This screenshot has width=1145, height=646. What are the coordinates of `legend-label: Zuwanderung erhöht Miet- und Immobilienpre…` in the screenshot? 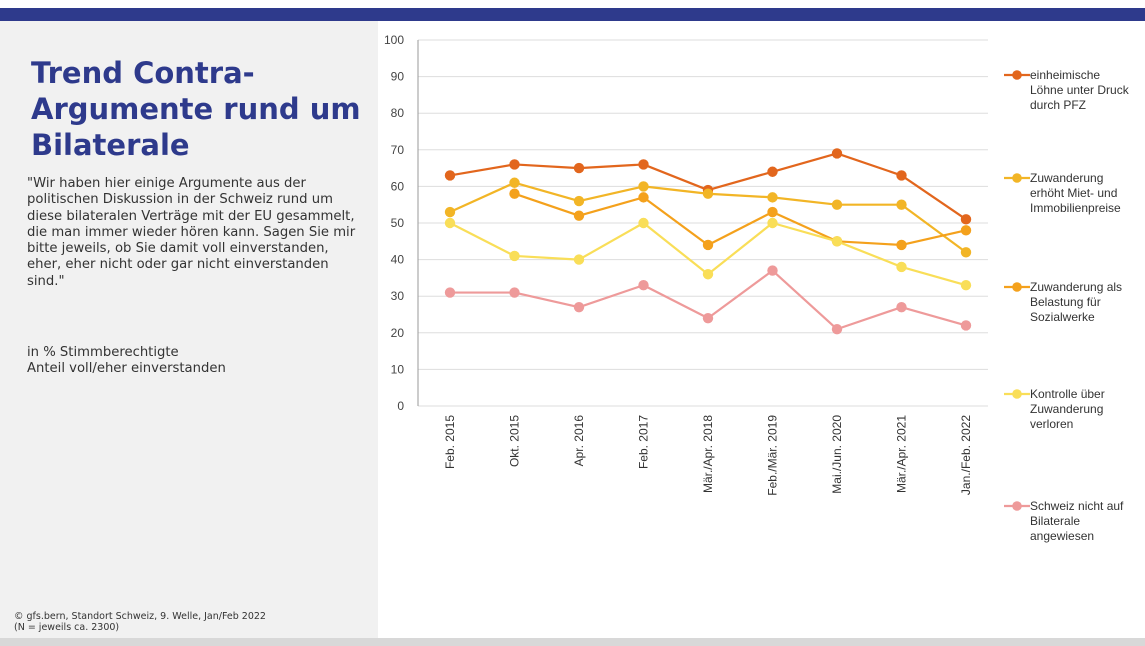 It's located at (1075, 193).